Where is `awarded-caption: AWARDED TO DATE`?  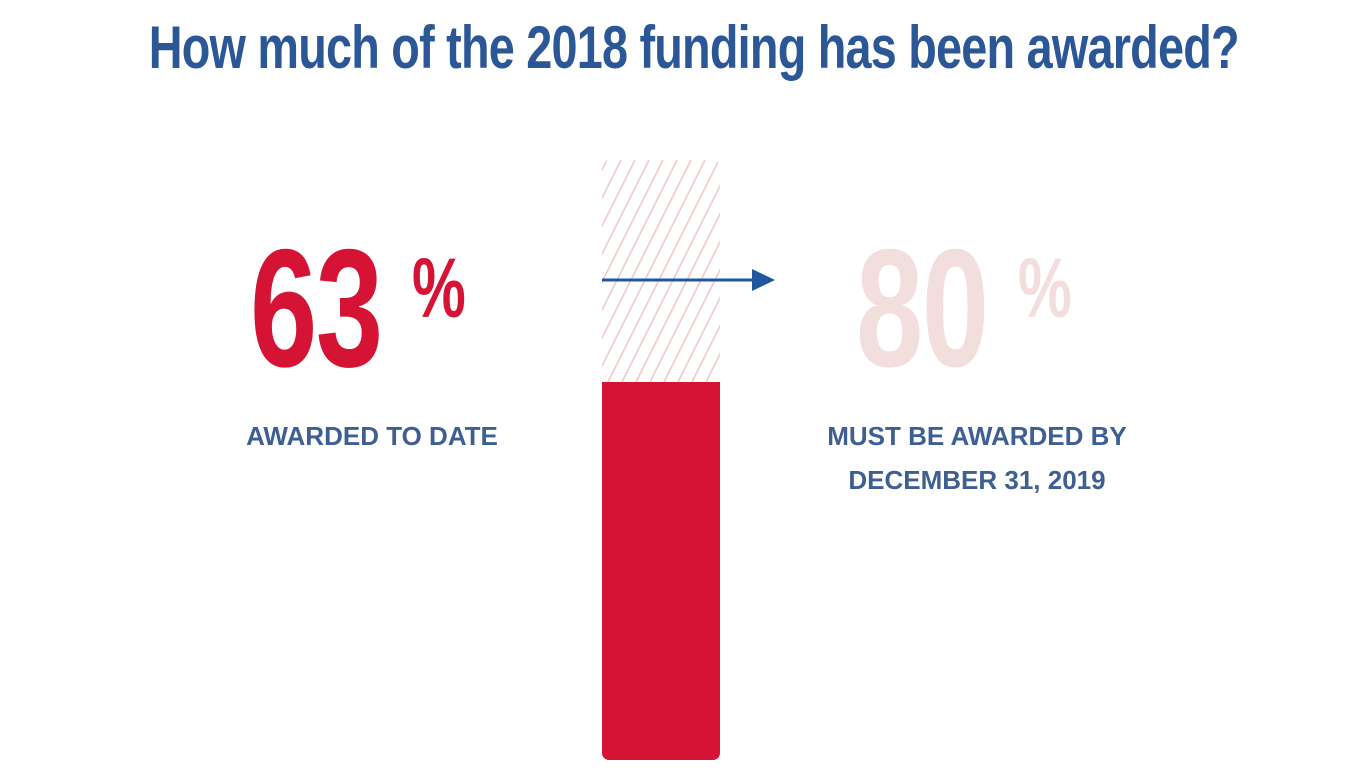 awarded-caption: AWARDED TO DATE is located at coordinates (372, 436).